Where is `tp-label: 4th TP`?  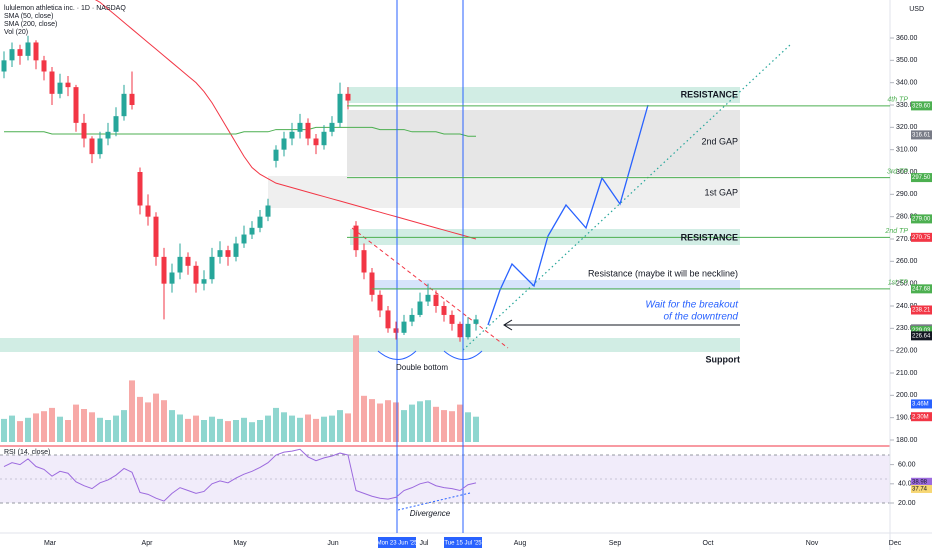
tp-label: 4th TP is located at coordinates (897, 100).